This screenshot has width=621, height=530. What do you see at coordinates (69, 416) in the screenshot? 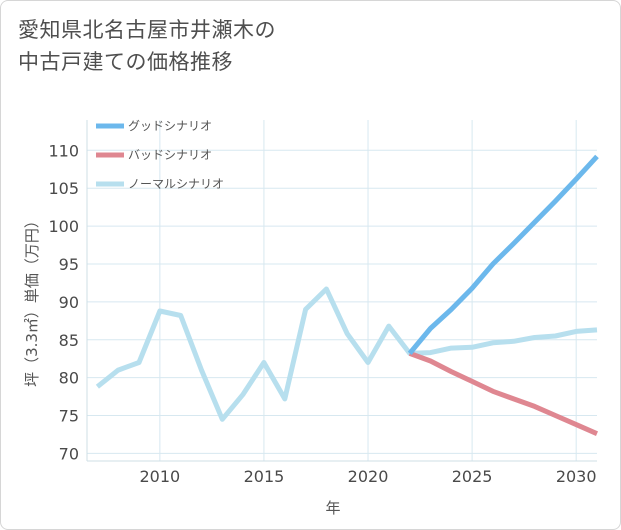
I see `y-tick-label-75: 75` at bounding box center [69, 416].